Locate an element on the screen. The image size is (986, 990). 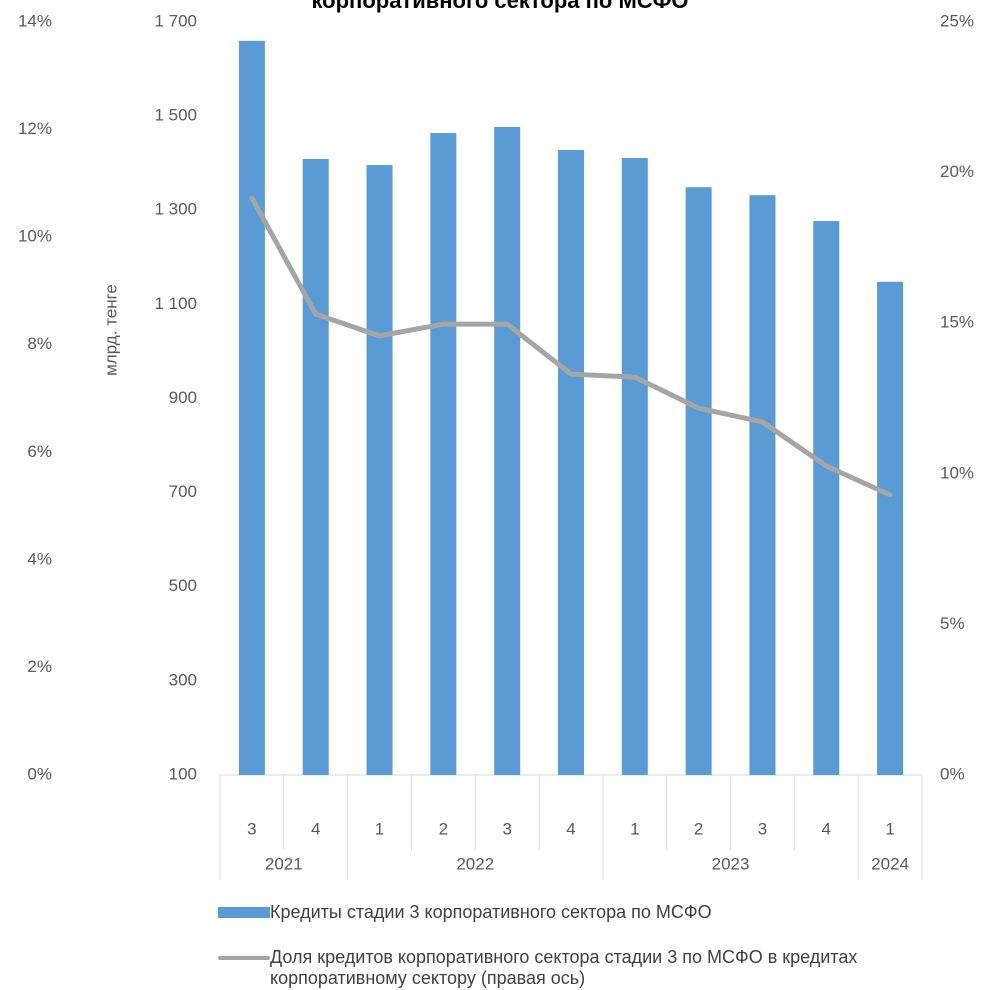
tick-label: 5% is located at coordinates (952, 623).